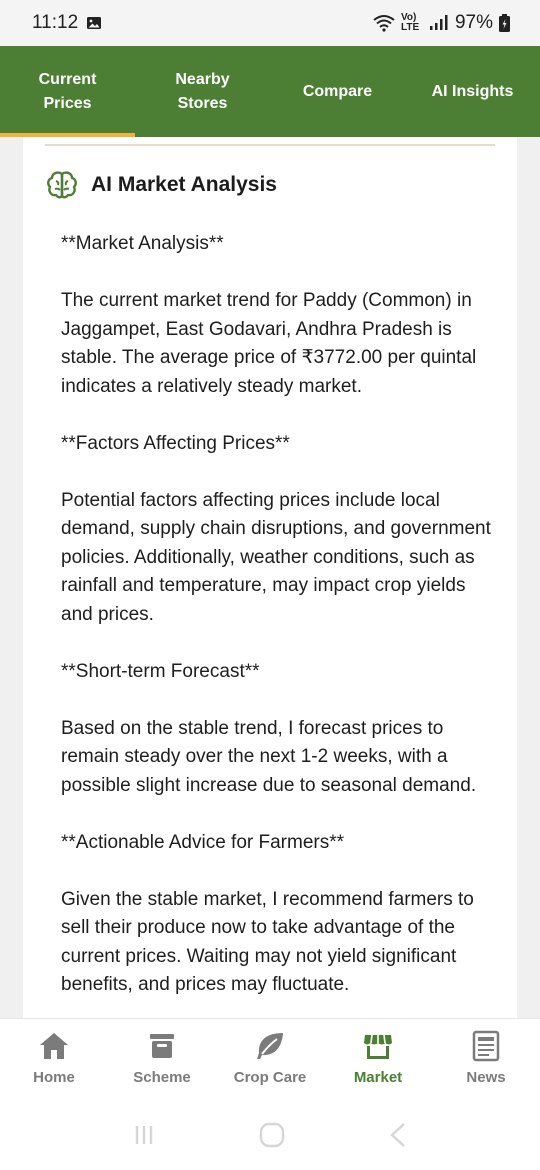  I want to click on store-icon, so click(378, 1046).